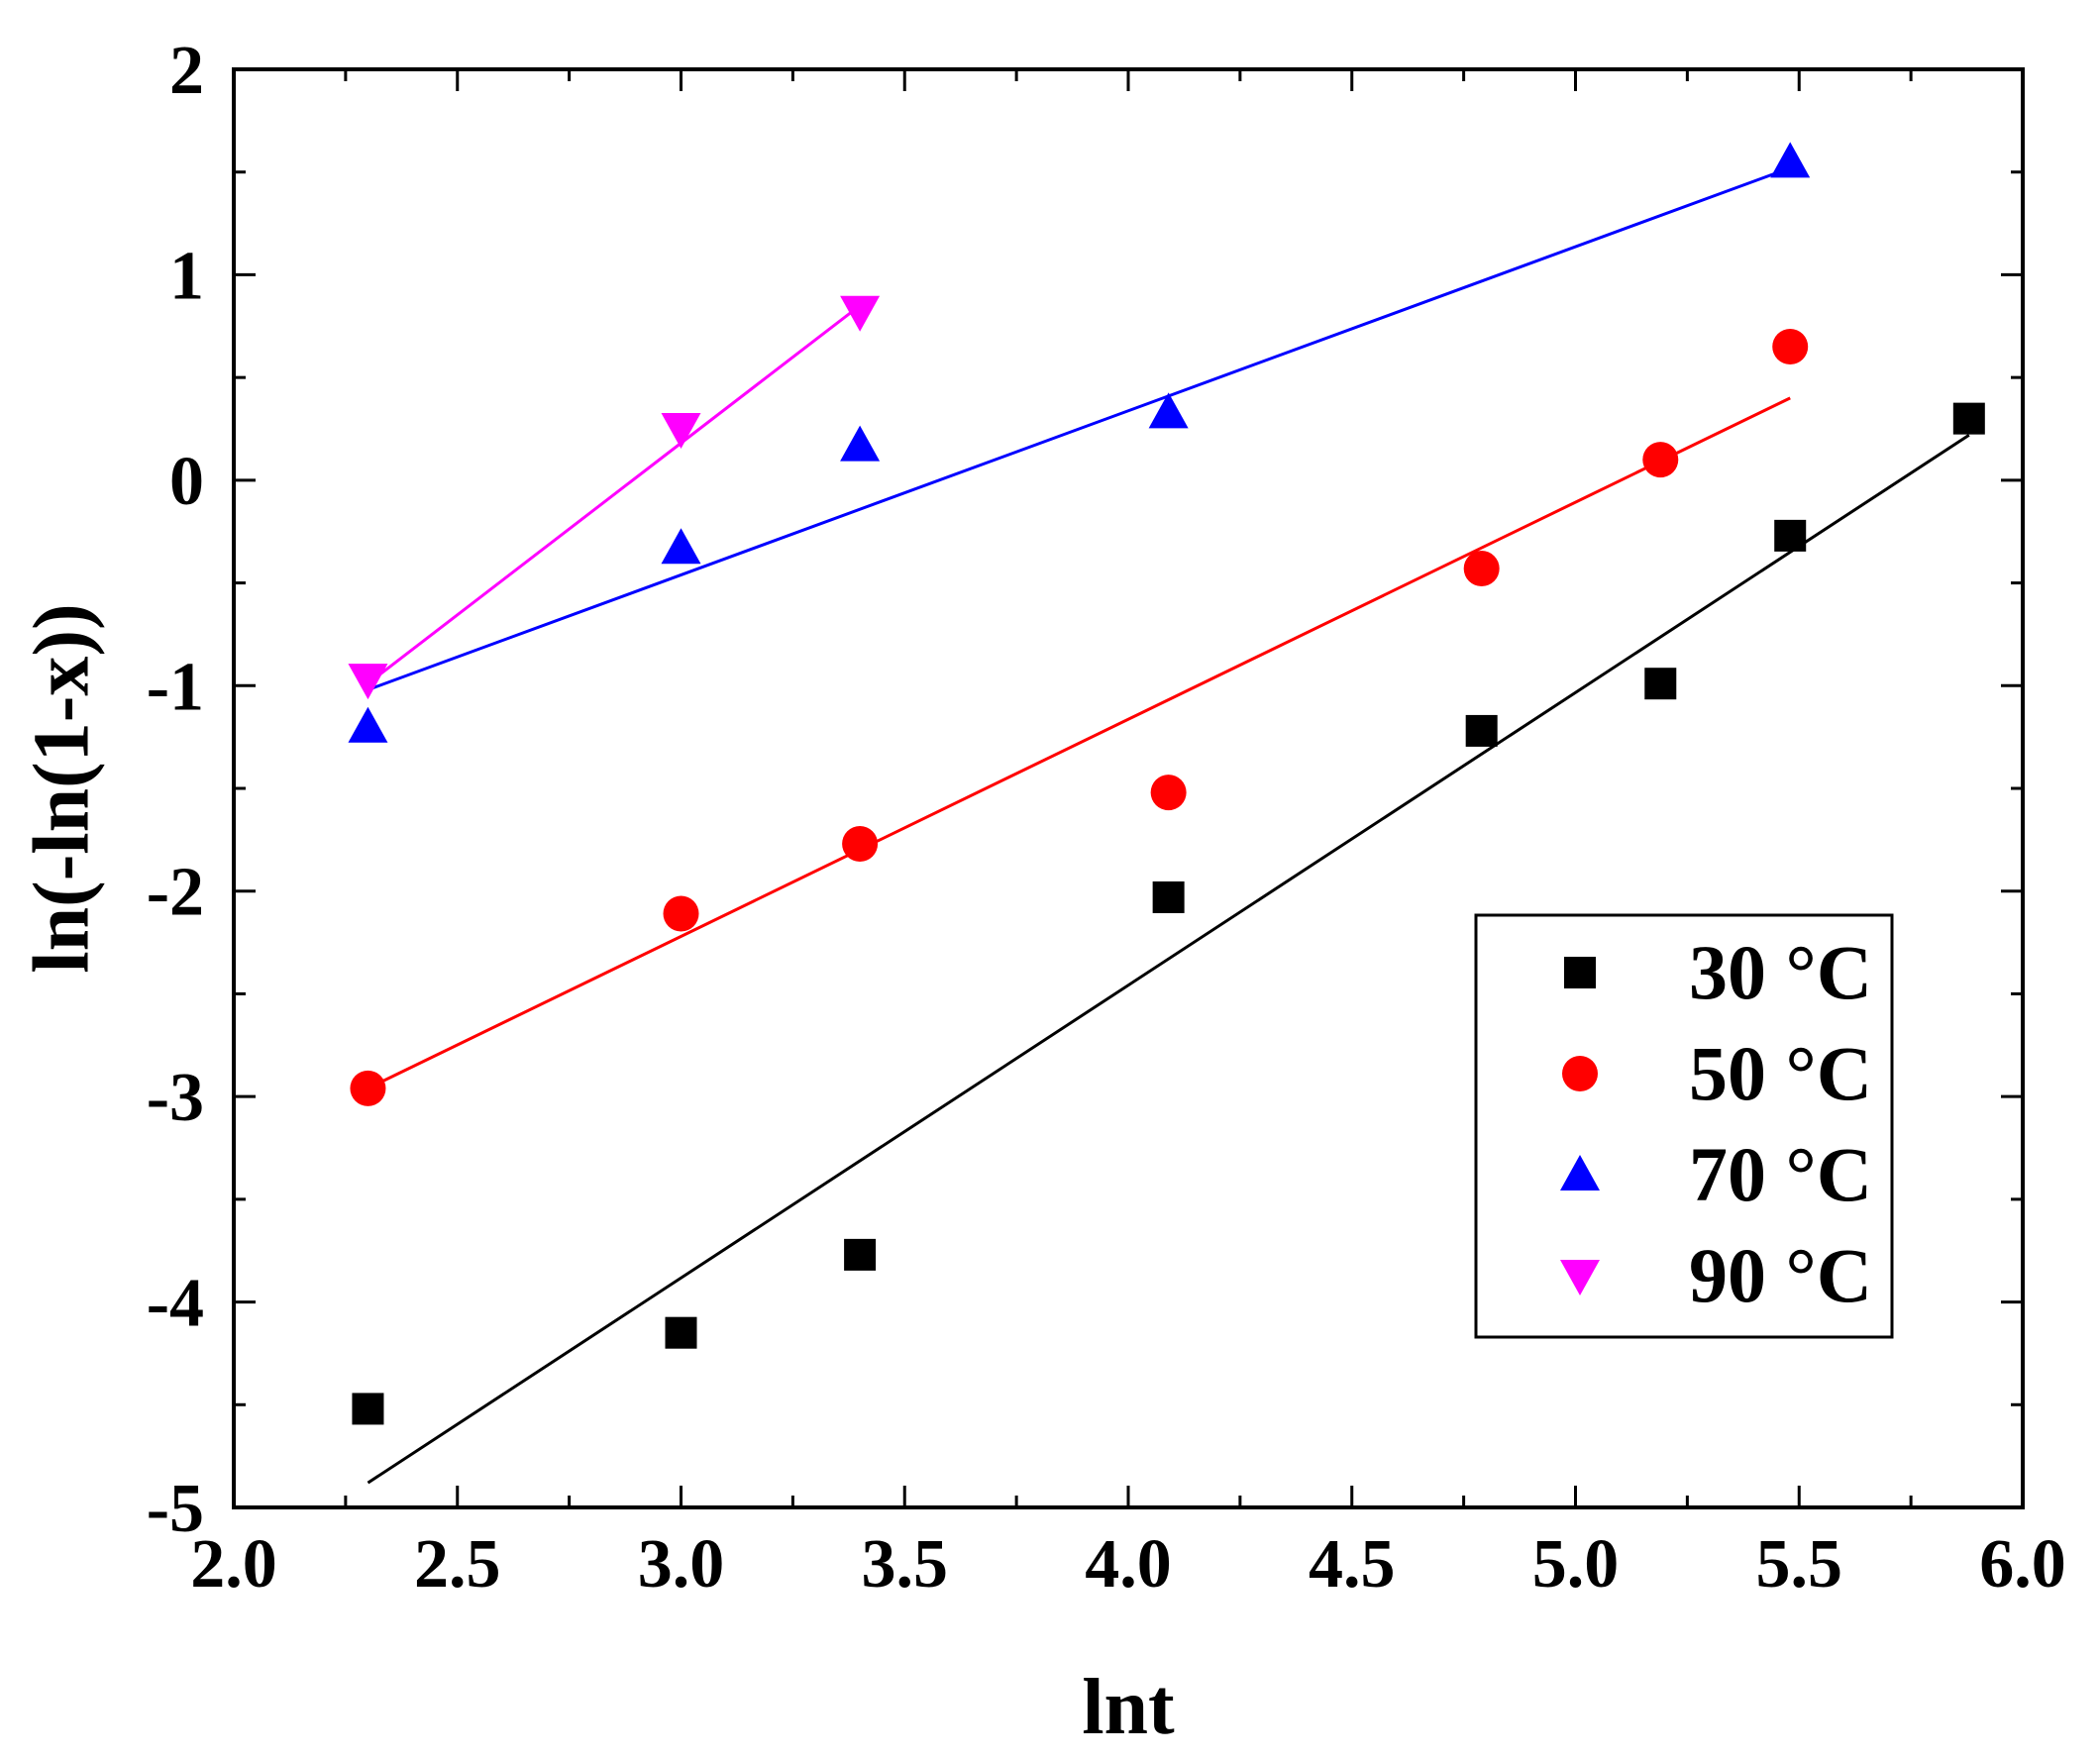 The height and width of the screenshot is (1760, 2100). What do you see at coordinates (681, 1565) in the screenshot?
I see `x-tick-label: 3.0` at bounding box center [681, 1565].